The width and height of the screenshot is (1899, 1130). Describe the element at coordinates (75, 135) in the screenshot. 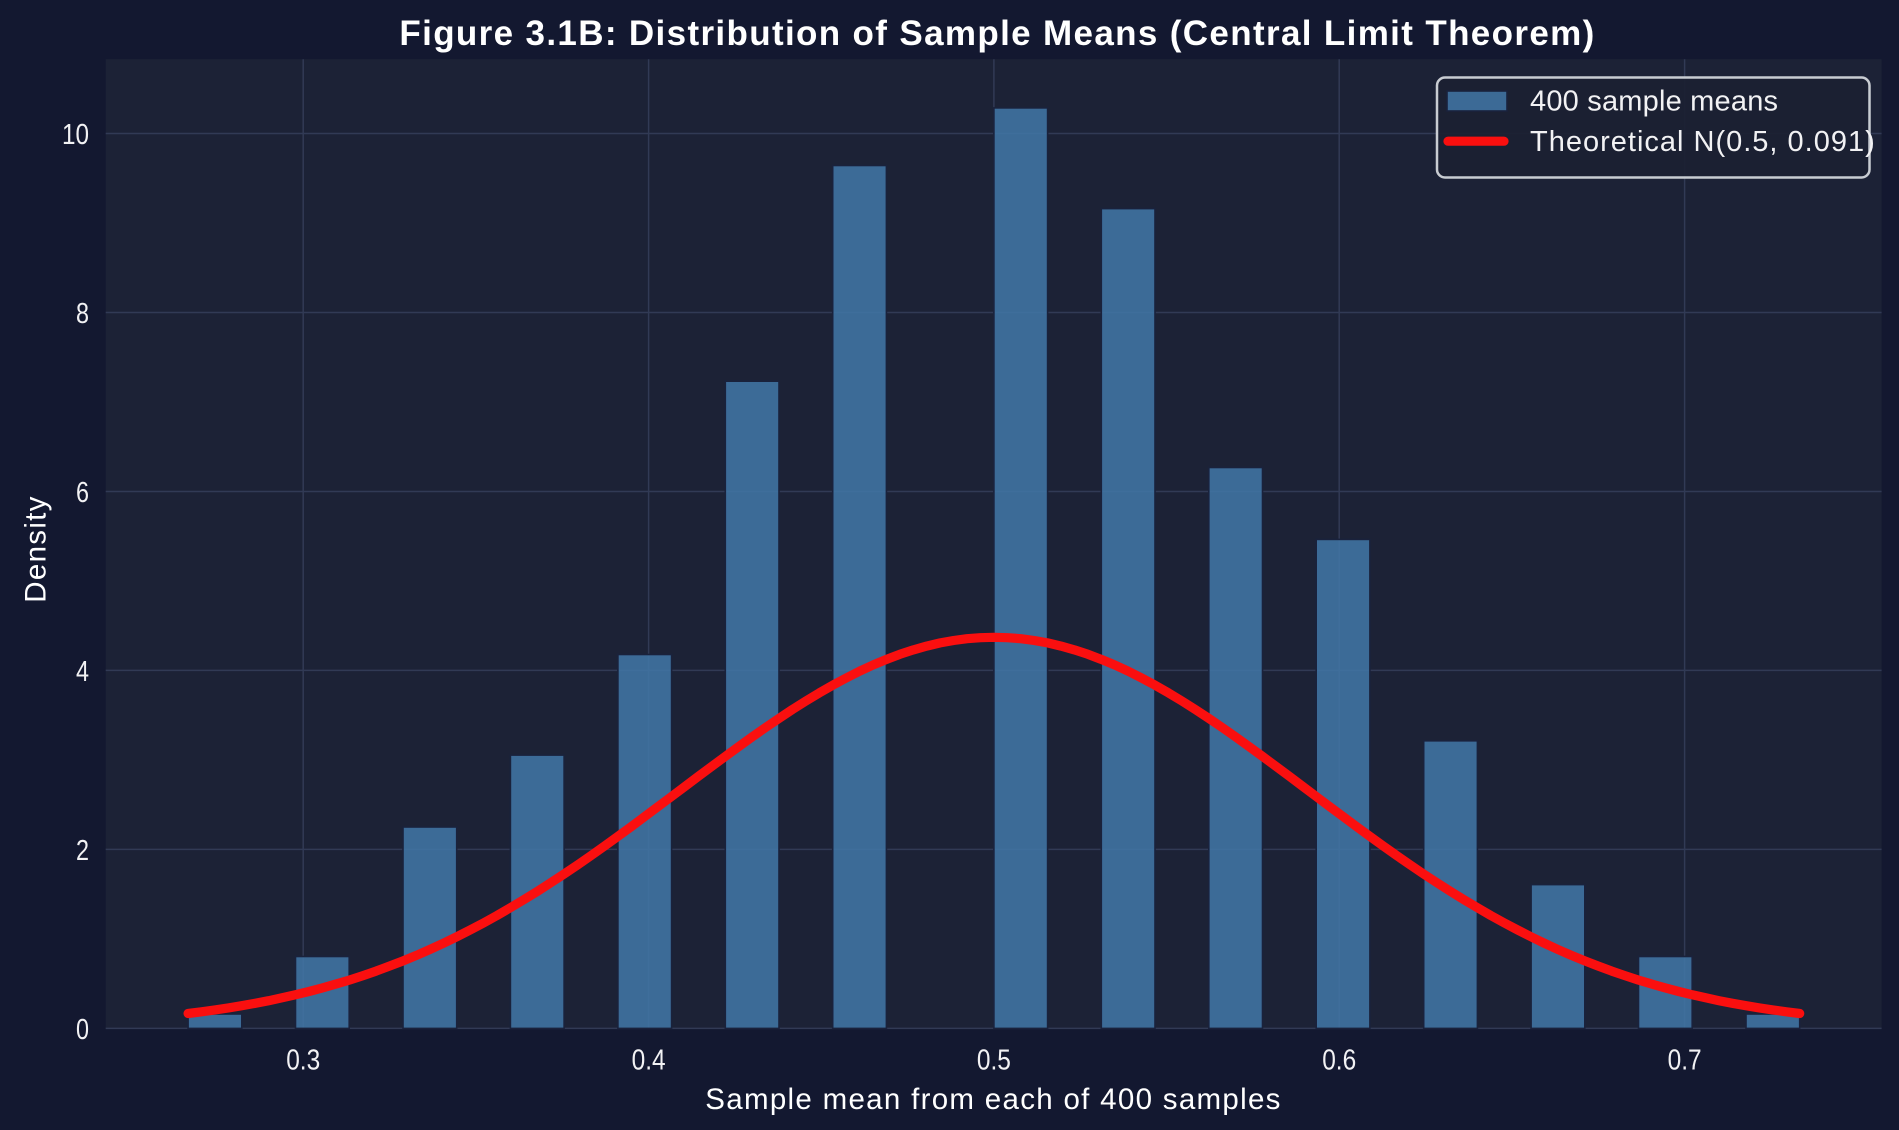

I see `svg-text: 10` at that location.